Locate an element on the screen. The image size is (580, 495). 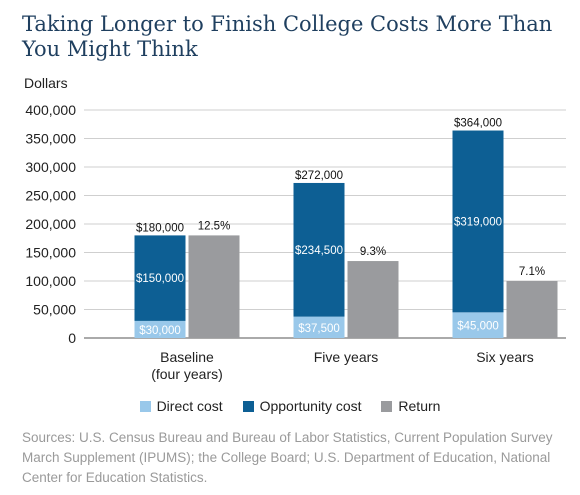
data-label-opportunity-cost: $319,000 is located at coordinates (478, 222).